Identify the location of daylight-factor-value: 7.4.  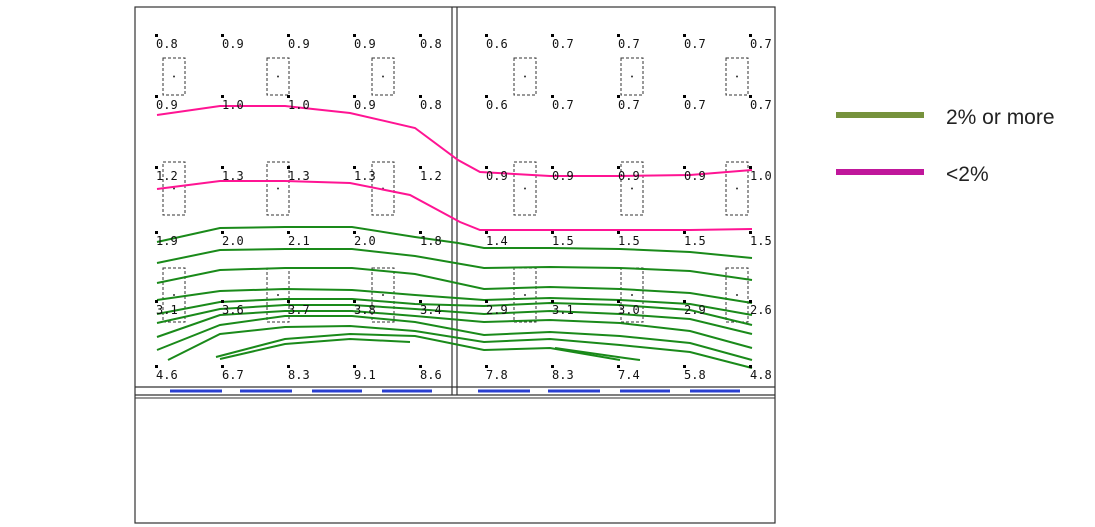
(629, 375).